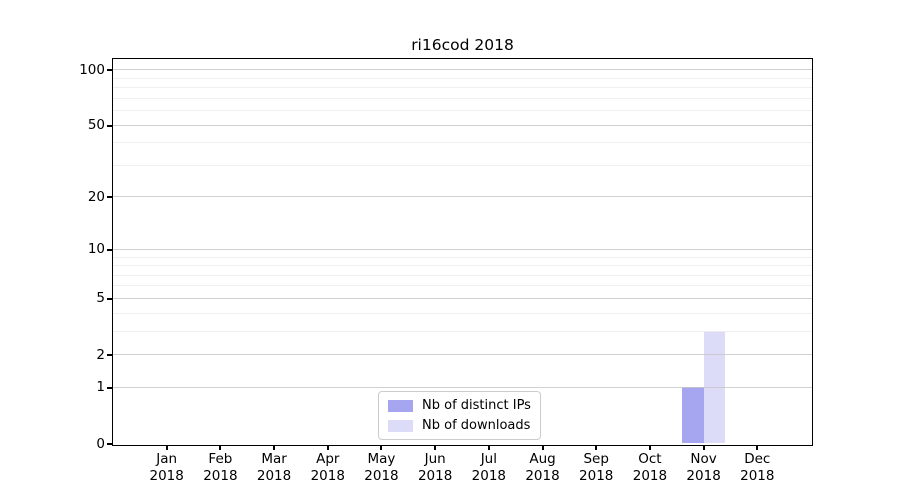  What do you see at coordinates (96, 125) in the screenshot?
I see `y-tick-label-50: 50` at bounding box center [96, 125].